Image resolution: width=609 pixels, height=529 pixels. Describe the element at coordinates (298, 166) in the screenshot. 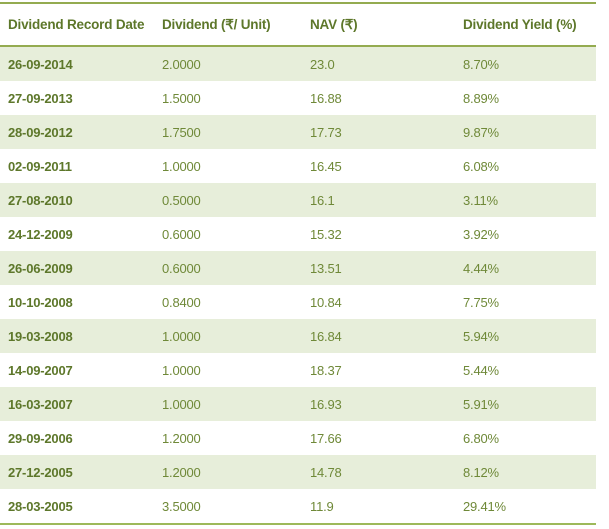

I see `table-row: 02-09-2011 1.0000 16.45 6.08%` at that location.